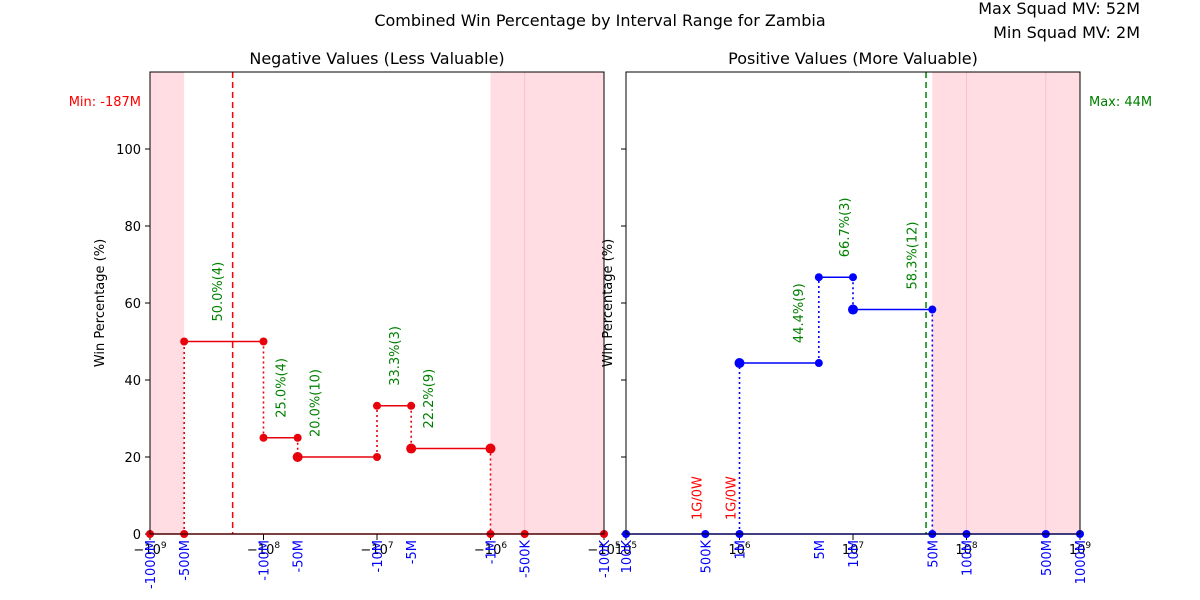 The height and width of the screenshot is (600, 1200). What do you see at coordinates (149, 549) in the screenshot?
I see `x-tick-label: −109` at bounding box center [149, 549].